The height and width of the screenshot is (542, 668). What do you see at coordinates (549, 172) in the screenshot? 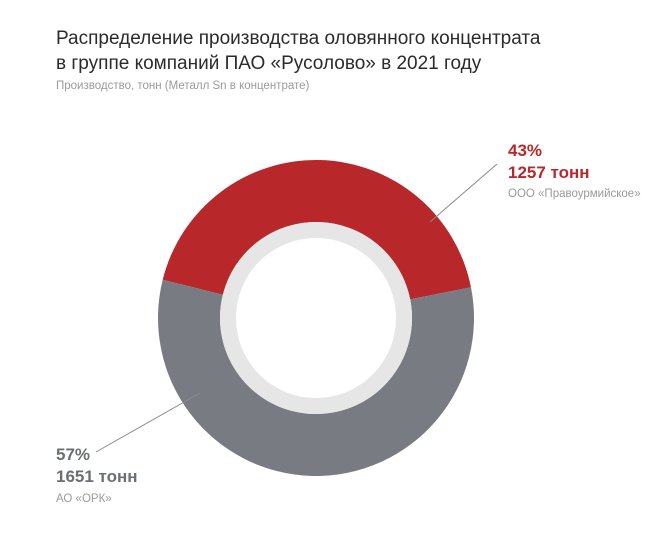
I see `slice-1-value-label: 1257 тонн` at bounding box center [549, 172].